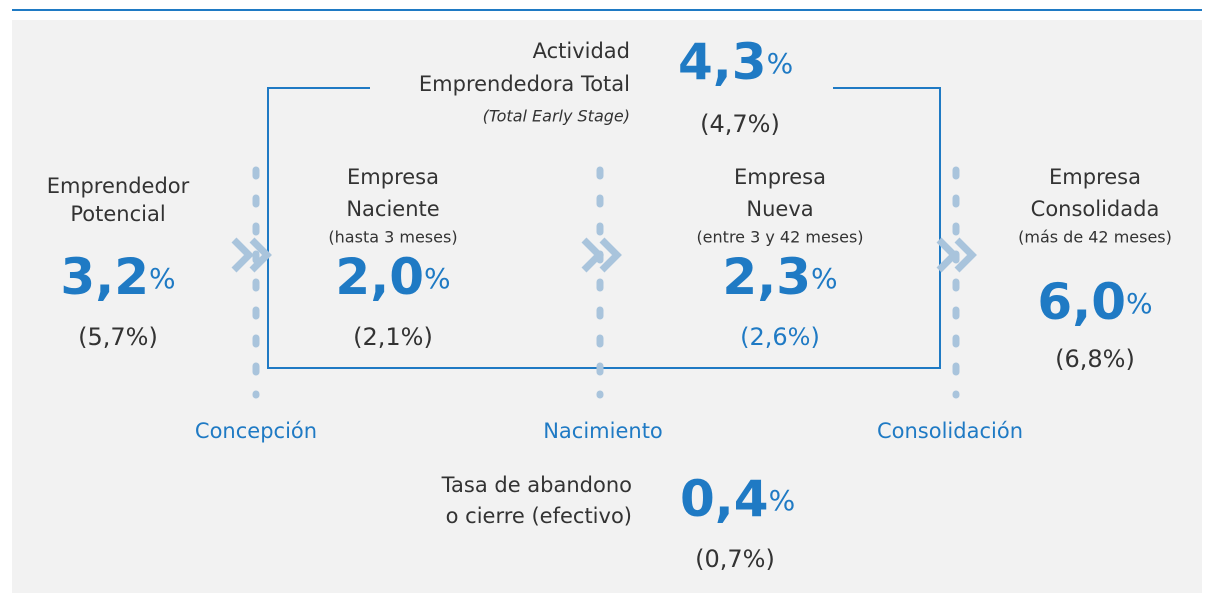 Image resolution: width=1214 pixels, height=593 pixels. Describe the element at coordinates (256, 431) in the screenshot. I see `phase-label: Concepción` at that location.